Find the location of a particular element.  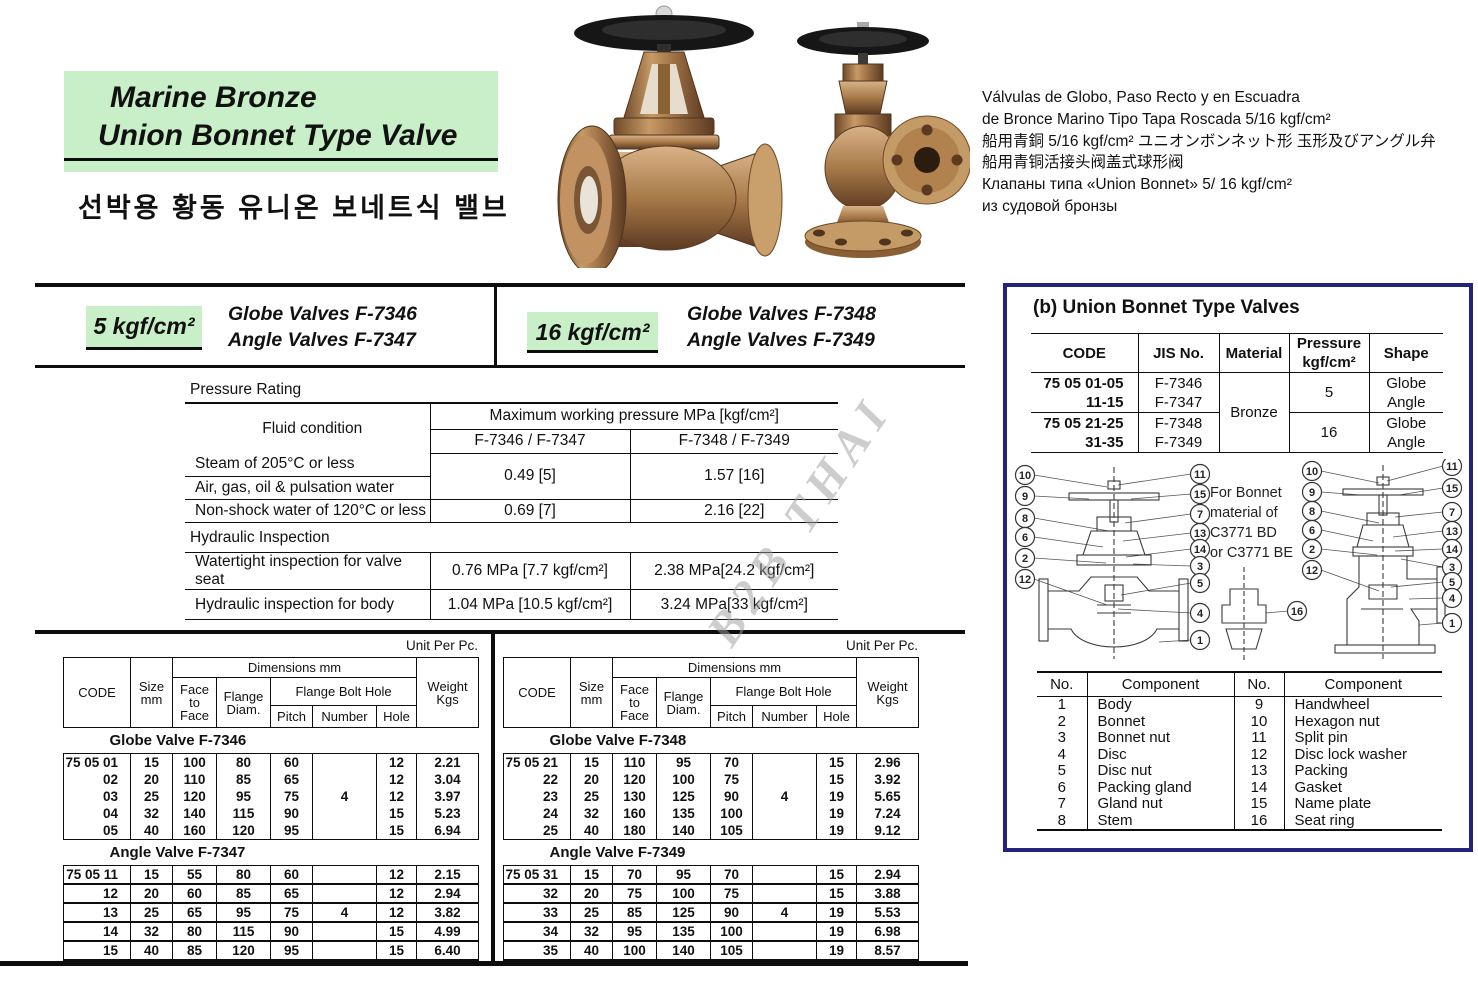

callout-number: 13 is located at coordinates (1452, 532).